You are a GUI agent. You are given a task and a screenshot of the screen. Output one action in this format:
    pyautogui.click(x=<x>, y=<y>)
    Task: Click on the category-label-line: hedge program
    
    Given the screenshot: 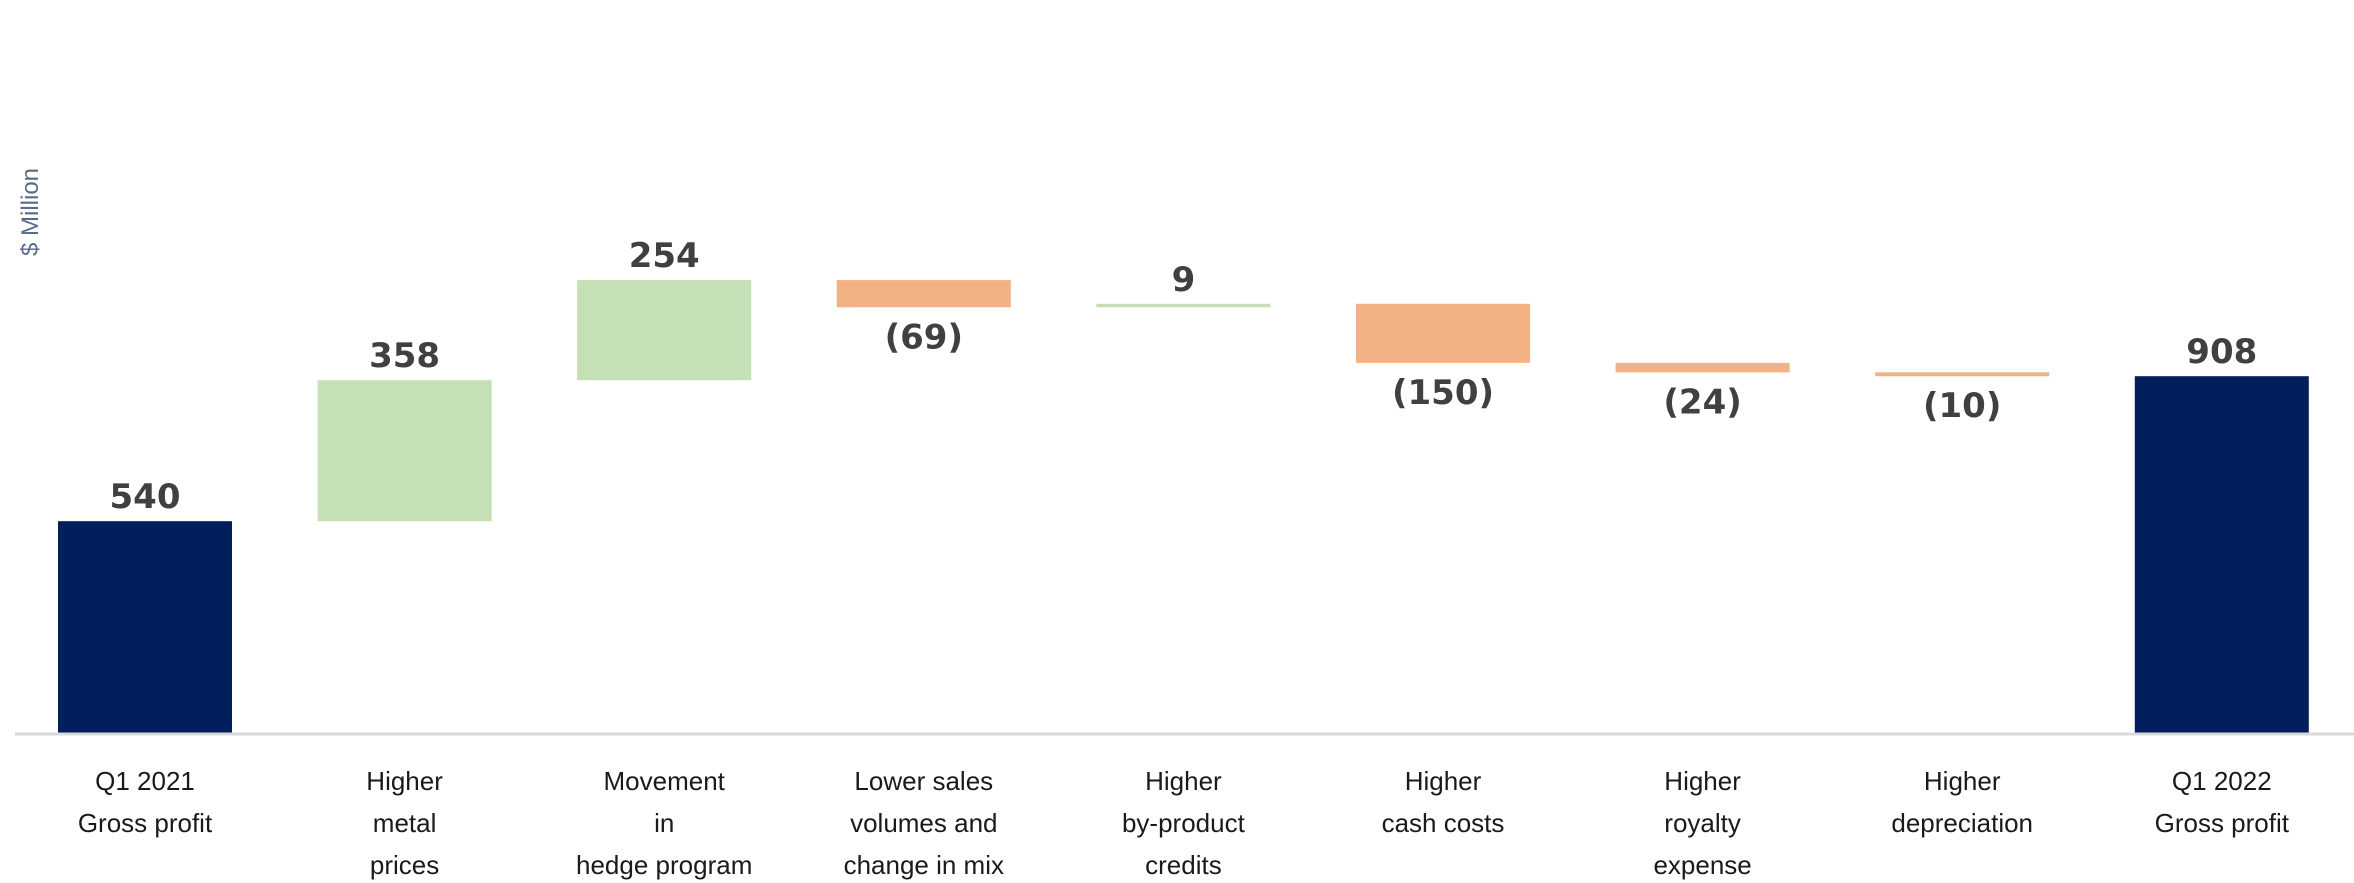 What is the action you would take?
    pyautogui.click(x=664, y=865)
    